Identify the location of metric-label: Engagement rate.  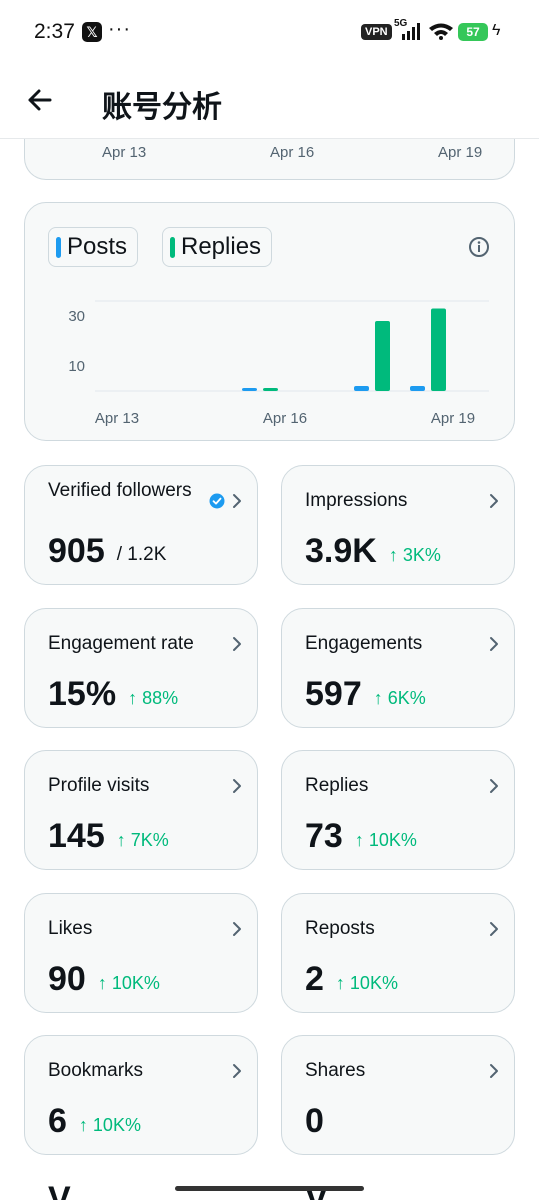
(121, 643).